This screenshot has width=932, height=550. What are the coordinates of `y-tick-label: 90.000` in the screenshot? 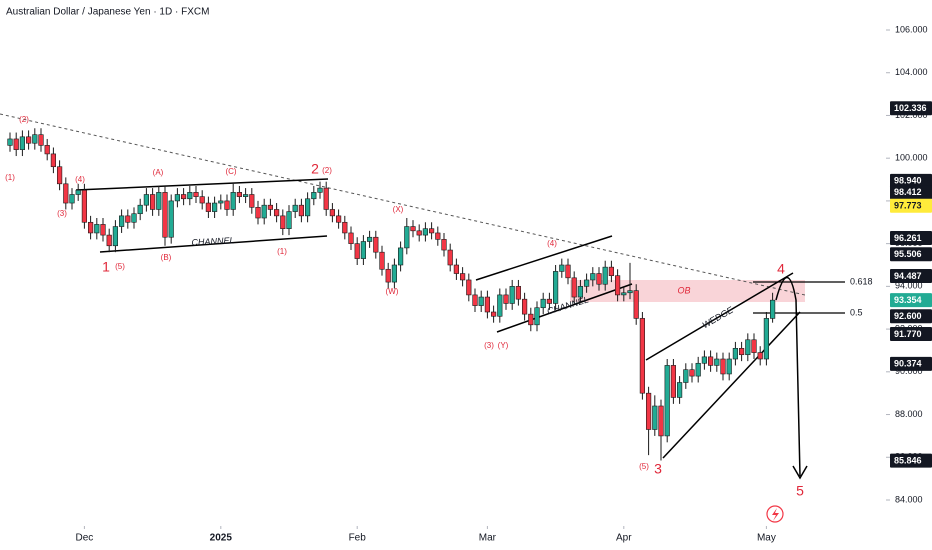 It's located at (909, 371).